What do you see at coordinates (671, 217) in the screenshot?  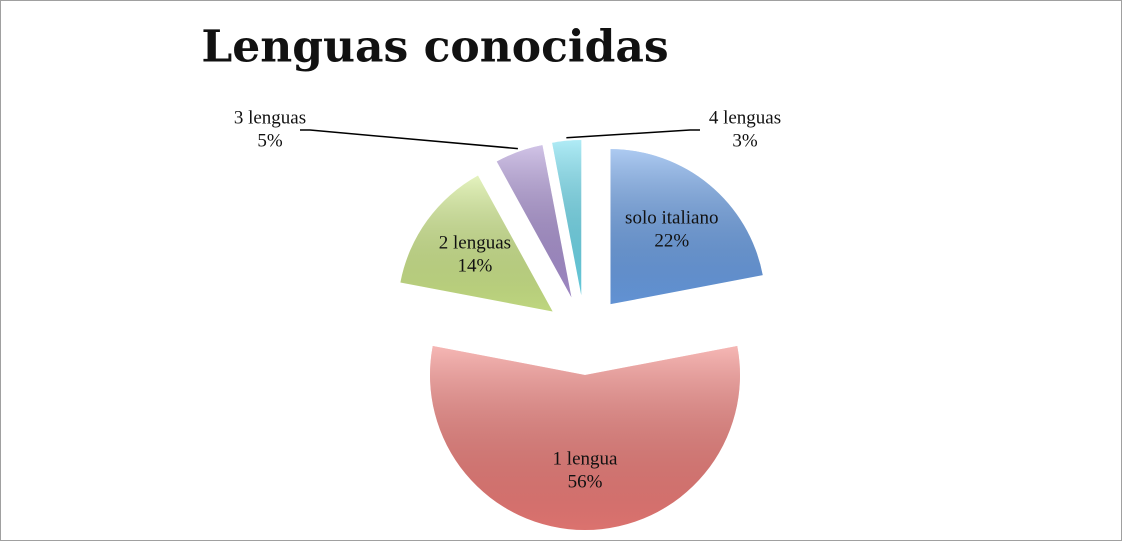 I see `slice-label: solo italiano` at bounding box center [671, 217].